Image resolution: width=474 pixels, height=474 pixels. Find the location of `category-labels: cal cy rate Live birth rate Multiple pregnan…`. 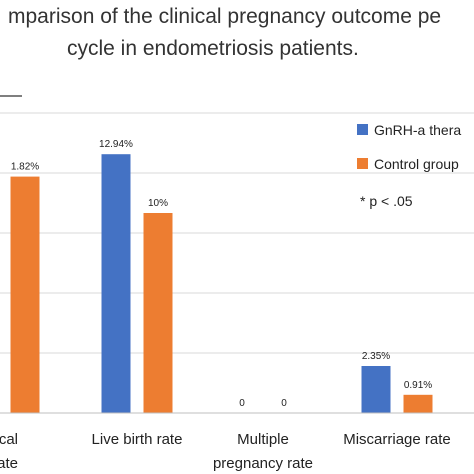

category-labels: cal cy rate Live birth rate Multiple pregnan… is located at coordinates (225, 451).